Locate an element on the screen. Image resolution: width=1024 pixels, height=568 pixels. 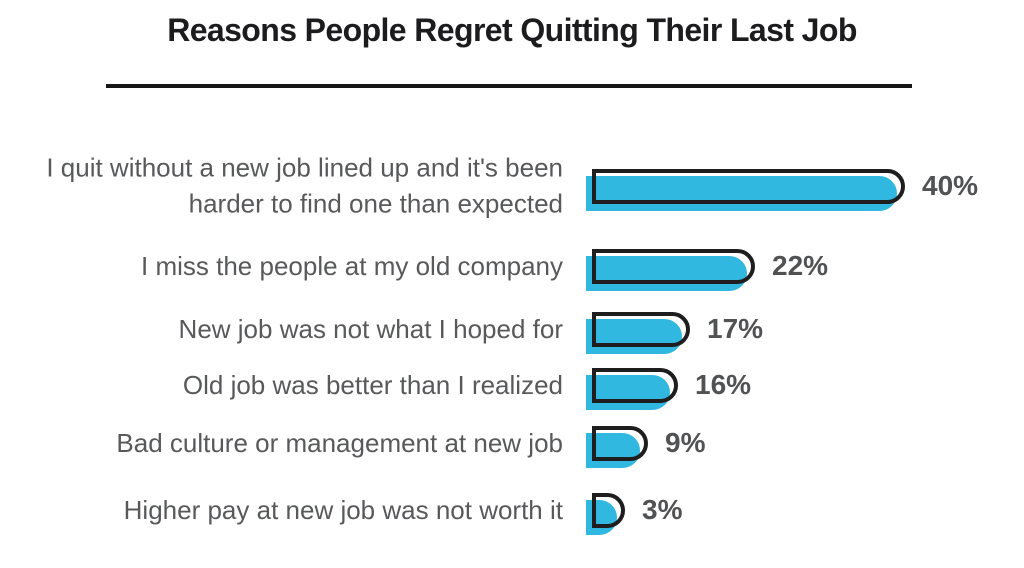
chart-row: New job was not what I hoped for 17% is located at coordinates (512, 333).